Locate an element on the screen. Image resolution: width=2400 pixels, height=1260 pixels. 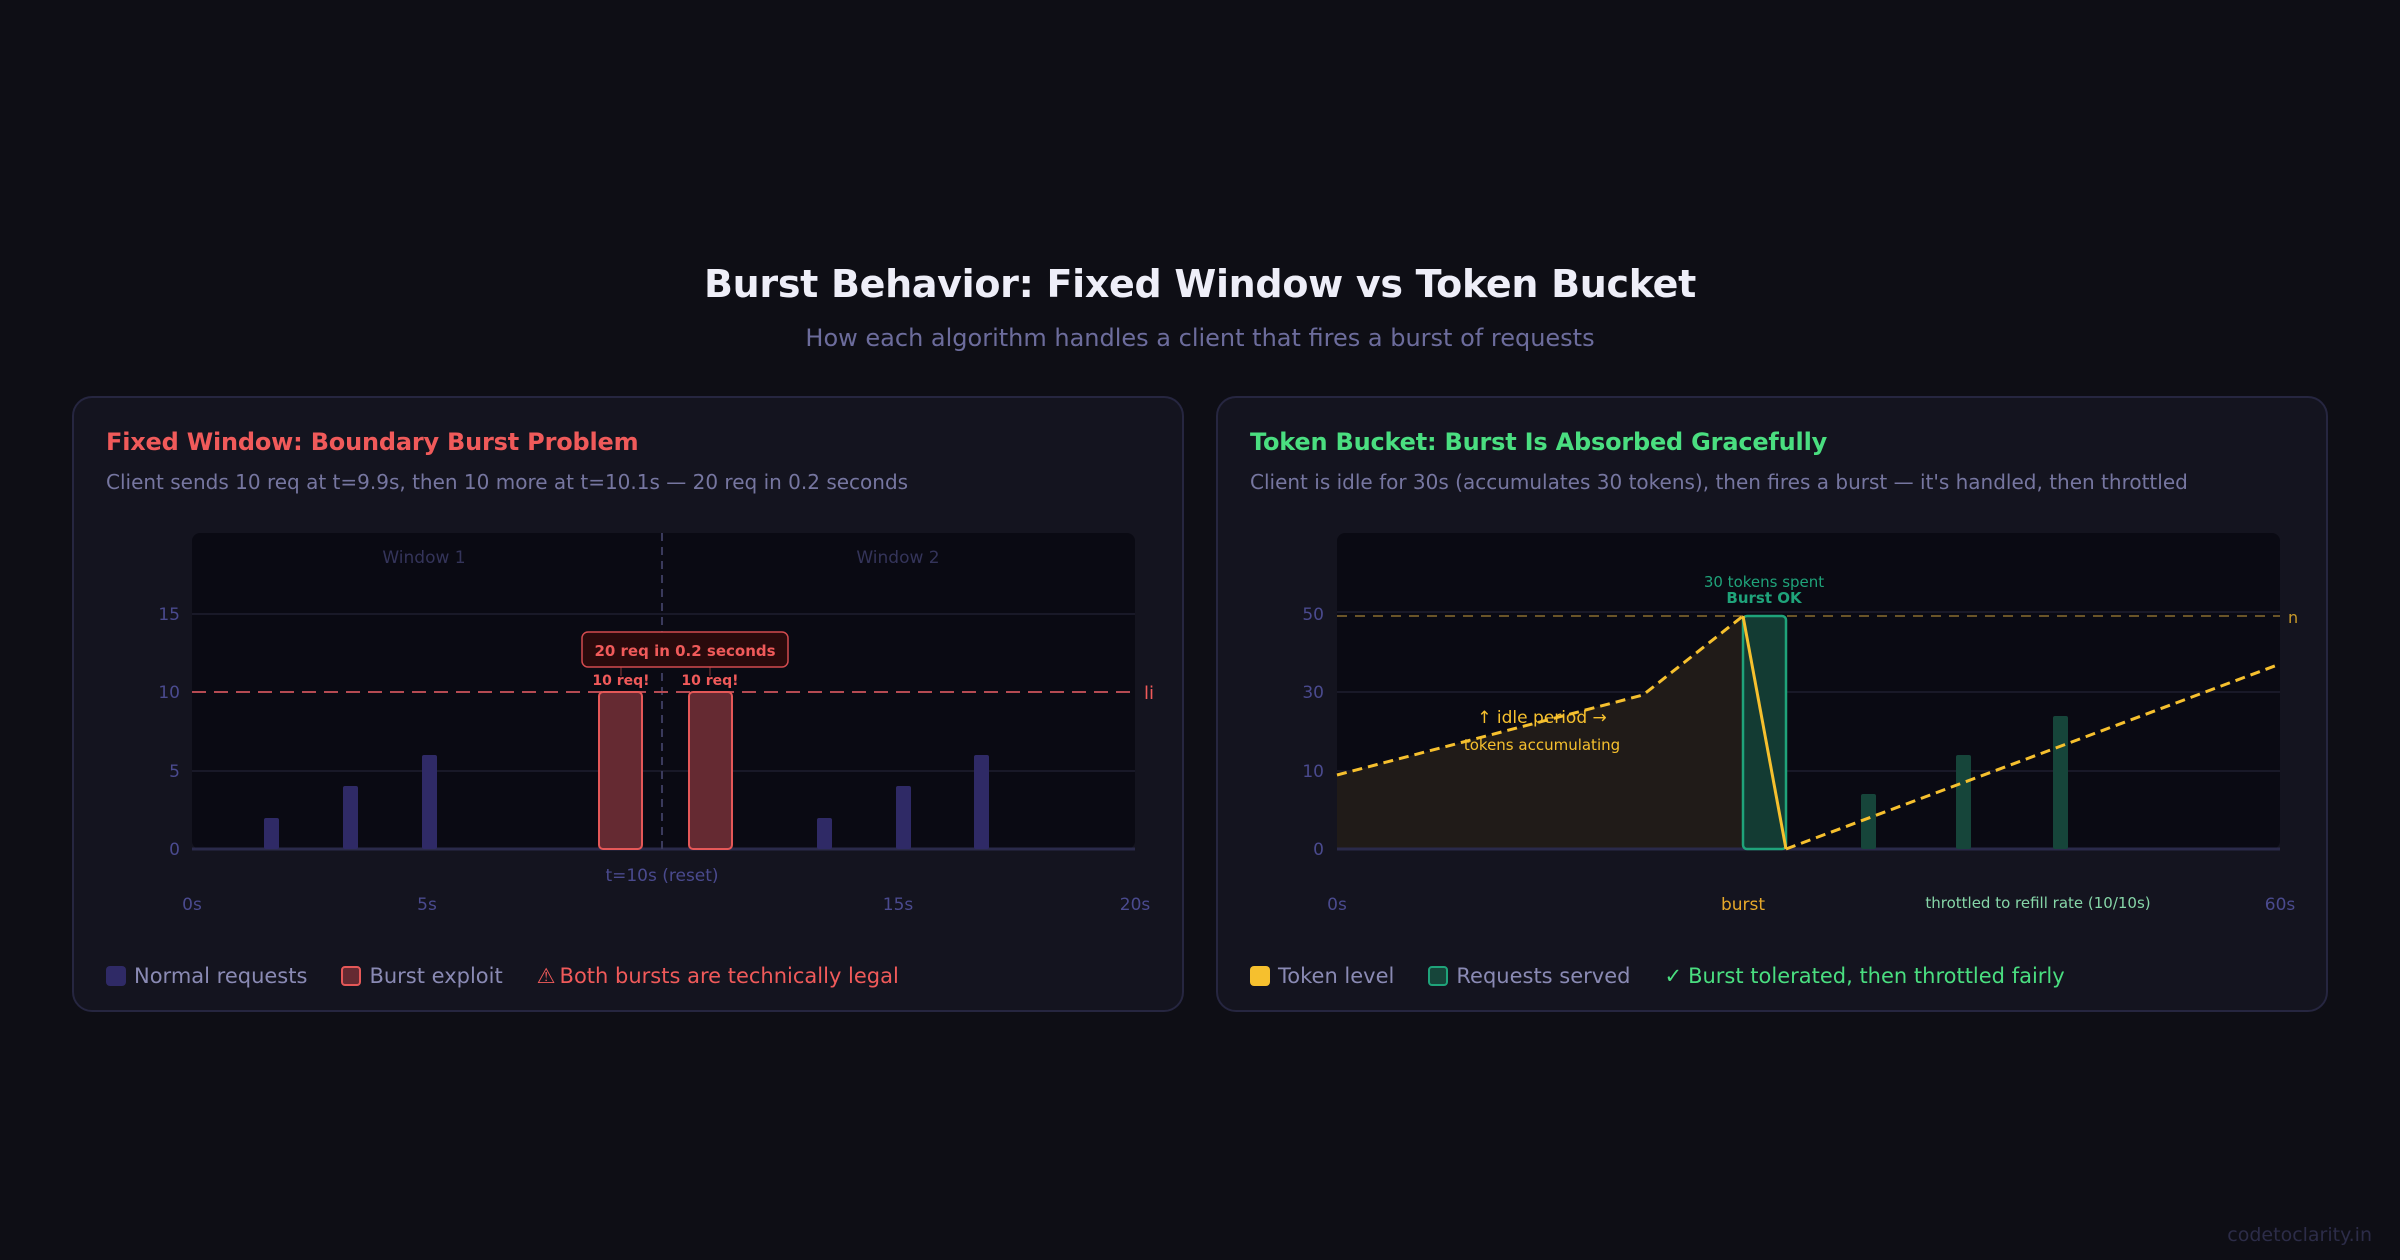
token-level-line-refill is located at coordinates (2033, 756).